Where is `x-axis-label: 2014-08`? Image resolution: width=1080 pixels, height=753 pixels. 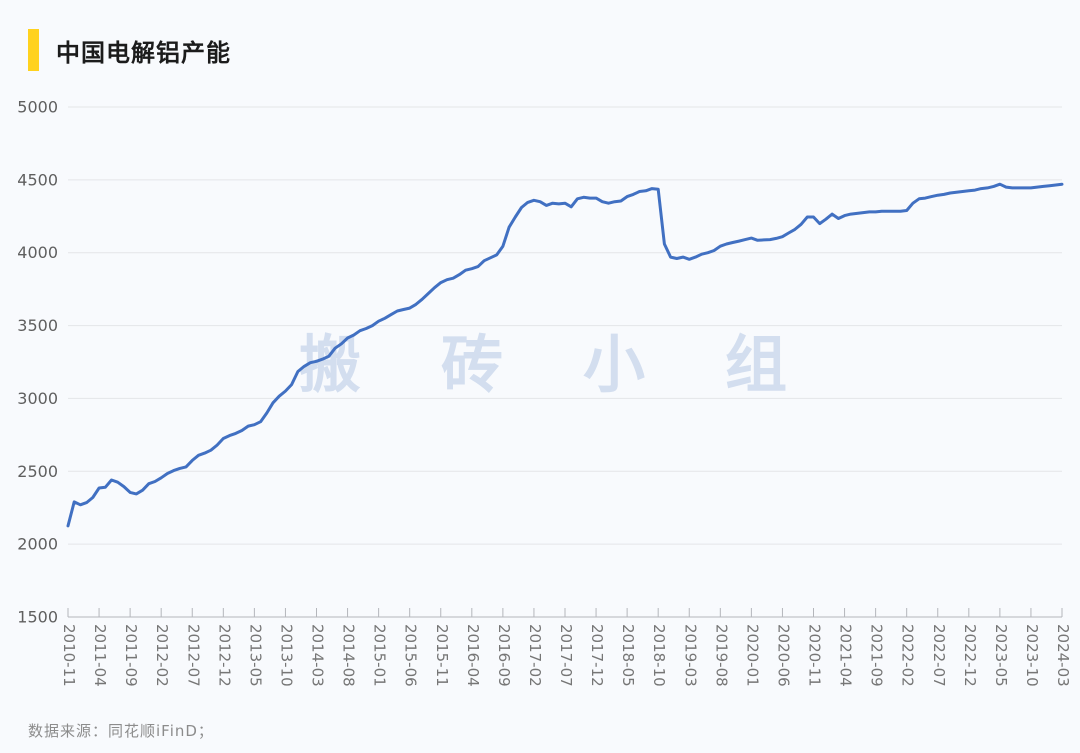 x-axis-label: 2014-08 is located at coordinates (349, 655).